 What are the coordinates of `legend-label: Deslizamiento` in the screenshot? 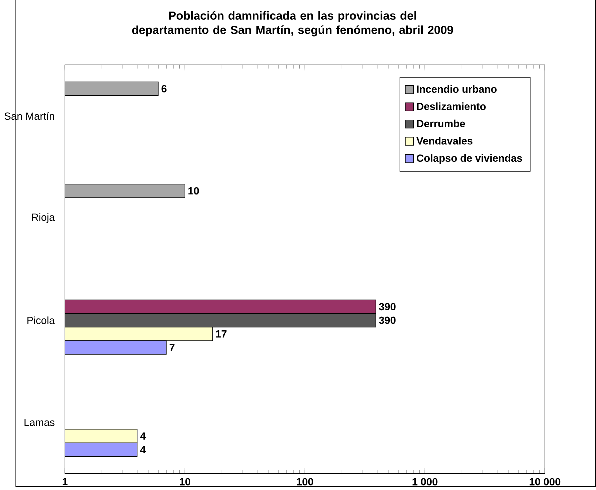 It's located at (451, 106).